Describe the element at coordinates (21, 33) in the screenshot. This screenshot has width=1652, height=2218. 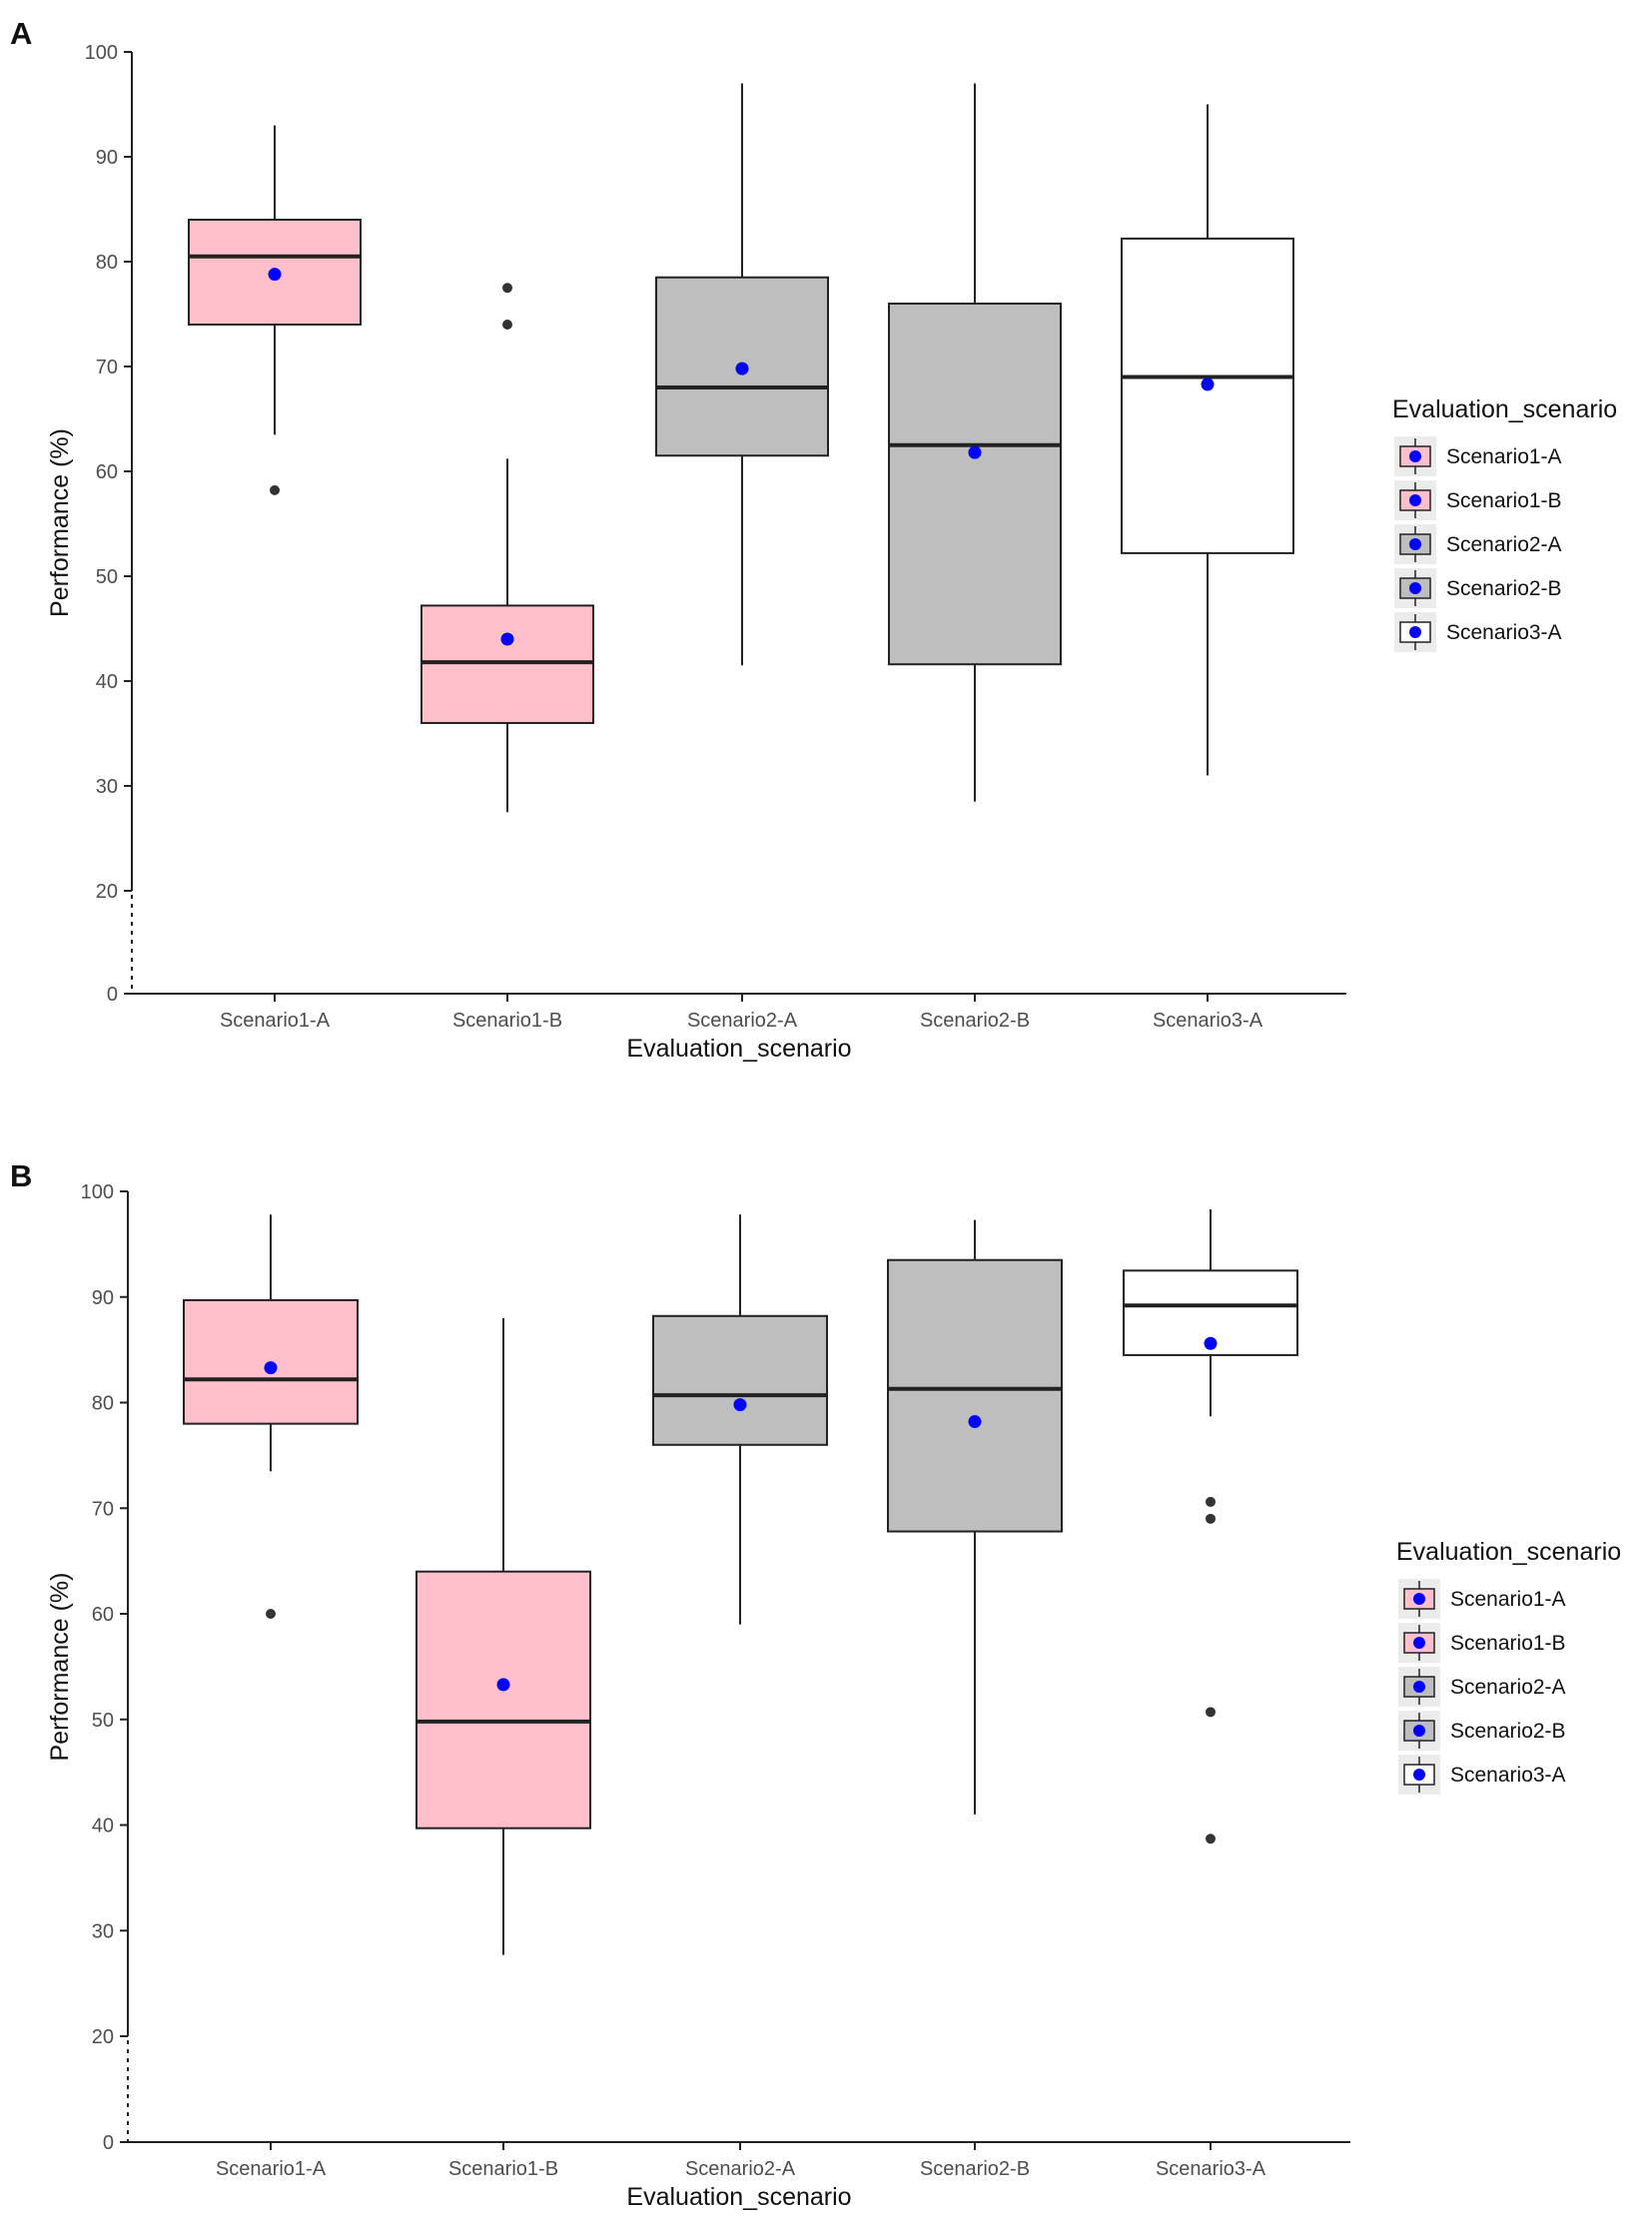
I see `panel-label: A` at that location.